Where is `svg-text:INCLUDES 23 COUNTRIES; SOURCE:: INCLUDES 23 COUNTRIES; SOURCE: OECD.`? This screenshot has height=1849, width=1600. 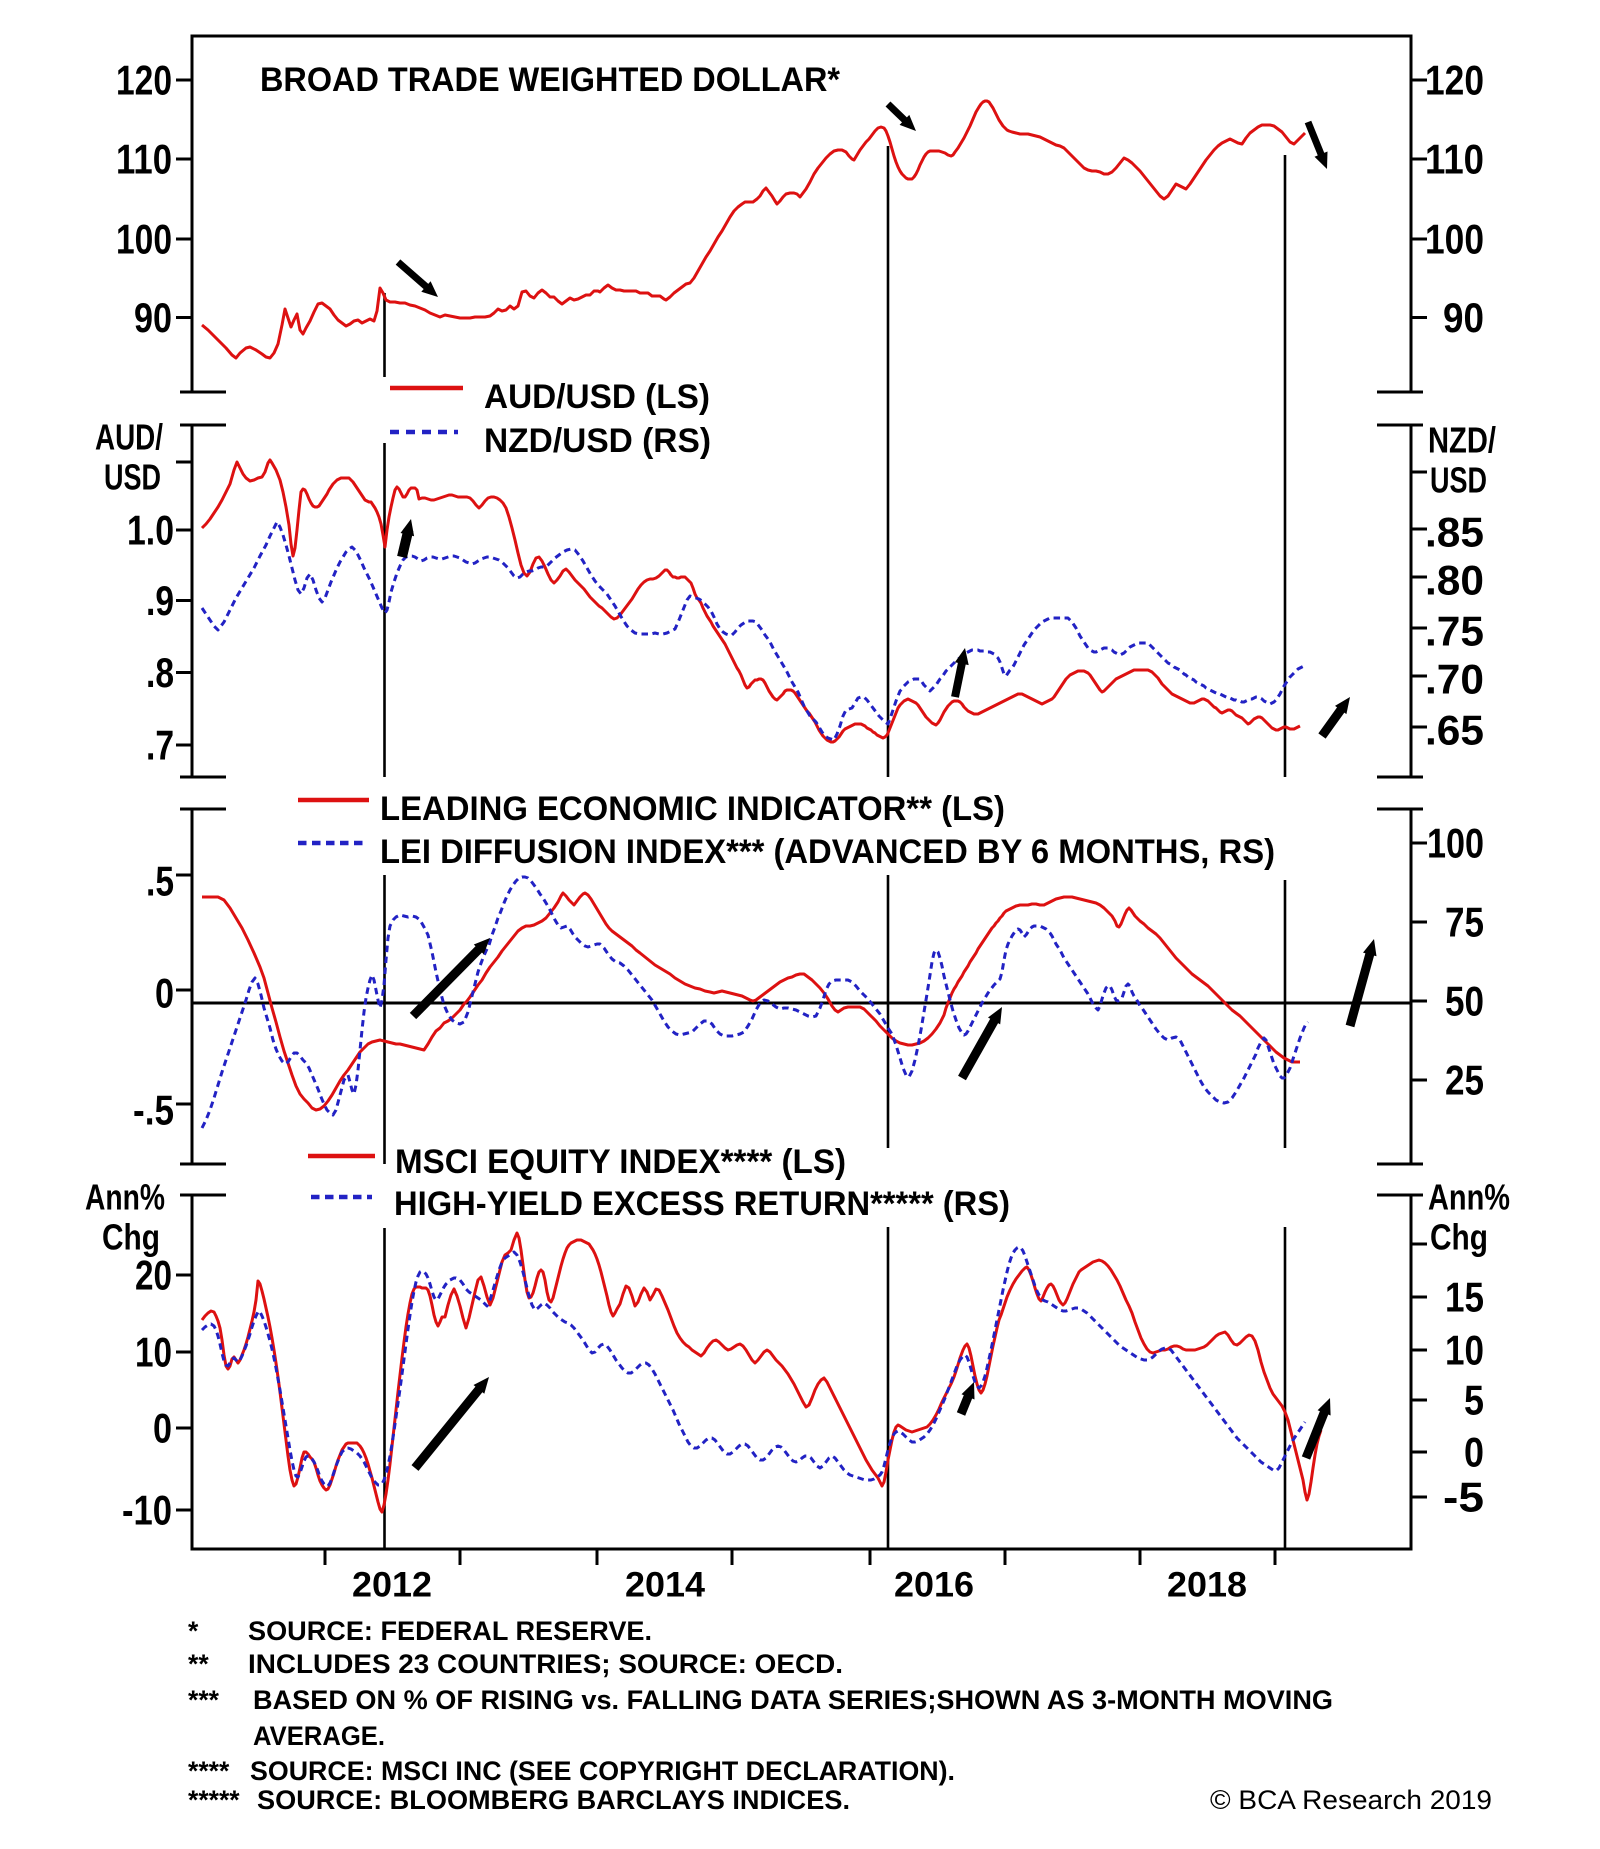 svg-text:INCLUDES 23 COUNTRIES; SOURCE:: INCLUDES 23 COUNTRIES; SOURCE: OECD. is located at coordinates (545, 1664).